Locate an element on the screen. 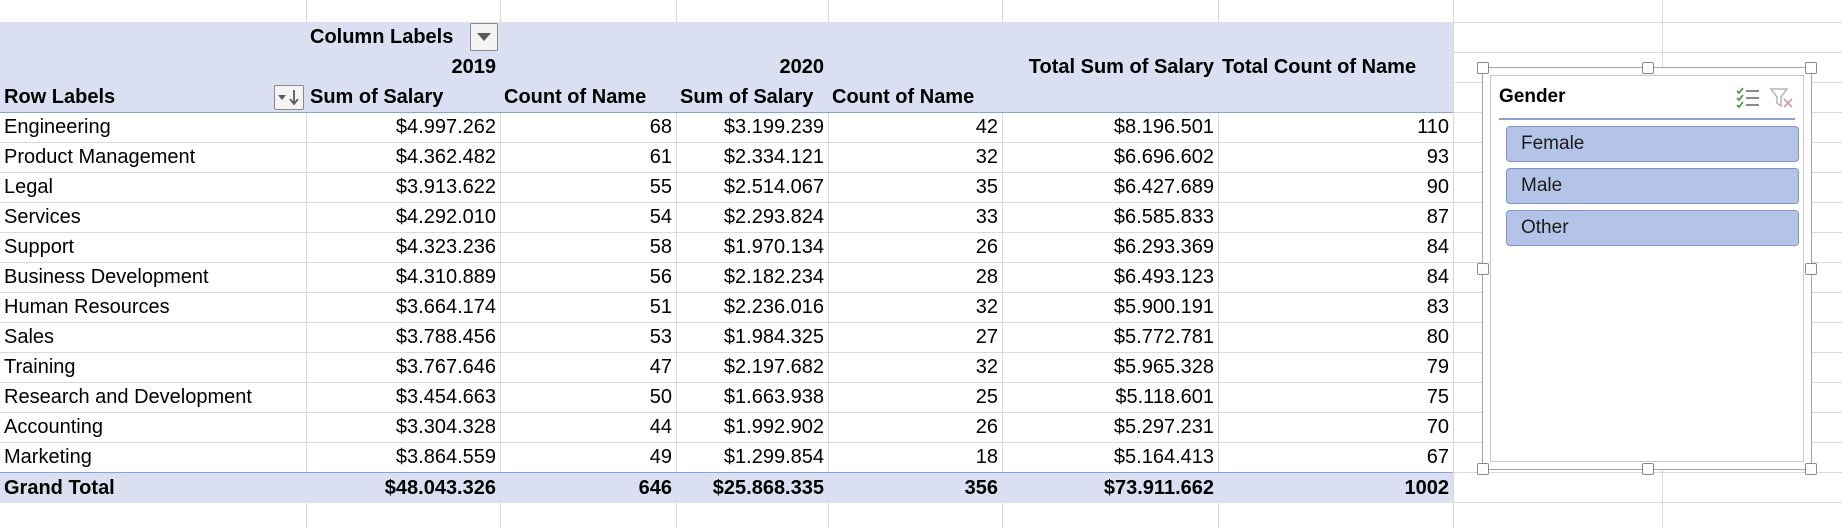  grand-total-value: 1002 is located at coordinates (1427, 488).